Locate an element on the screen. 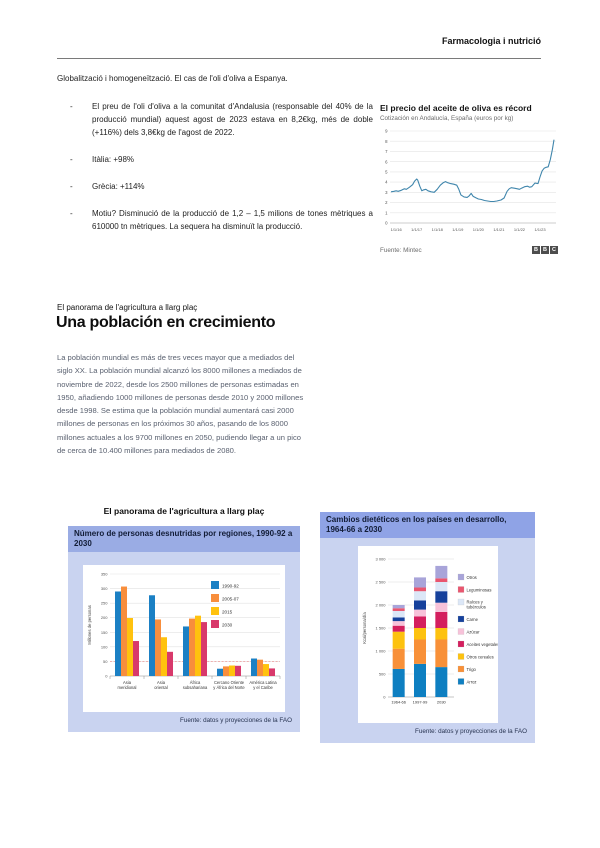 This screenshot has height=848, width=600. svg-text: 1/1/18 is located at coordinates (438, 229).